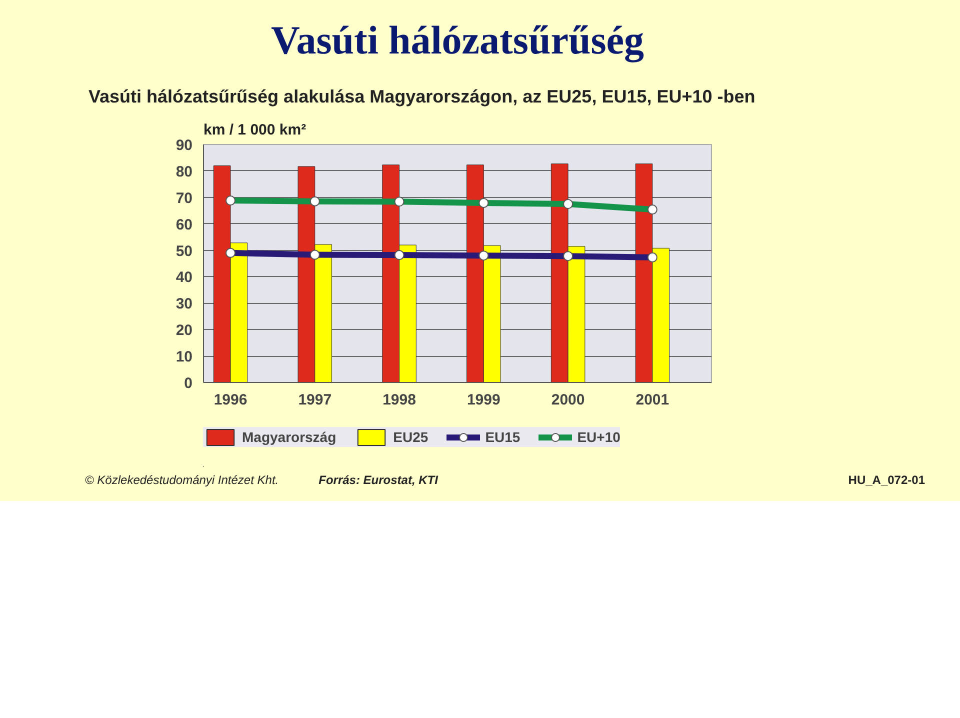 The width and height of the screenshot is (960, 718). I want to click on legend-label: EU15, so click(502, 437).